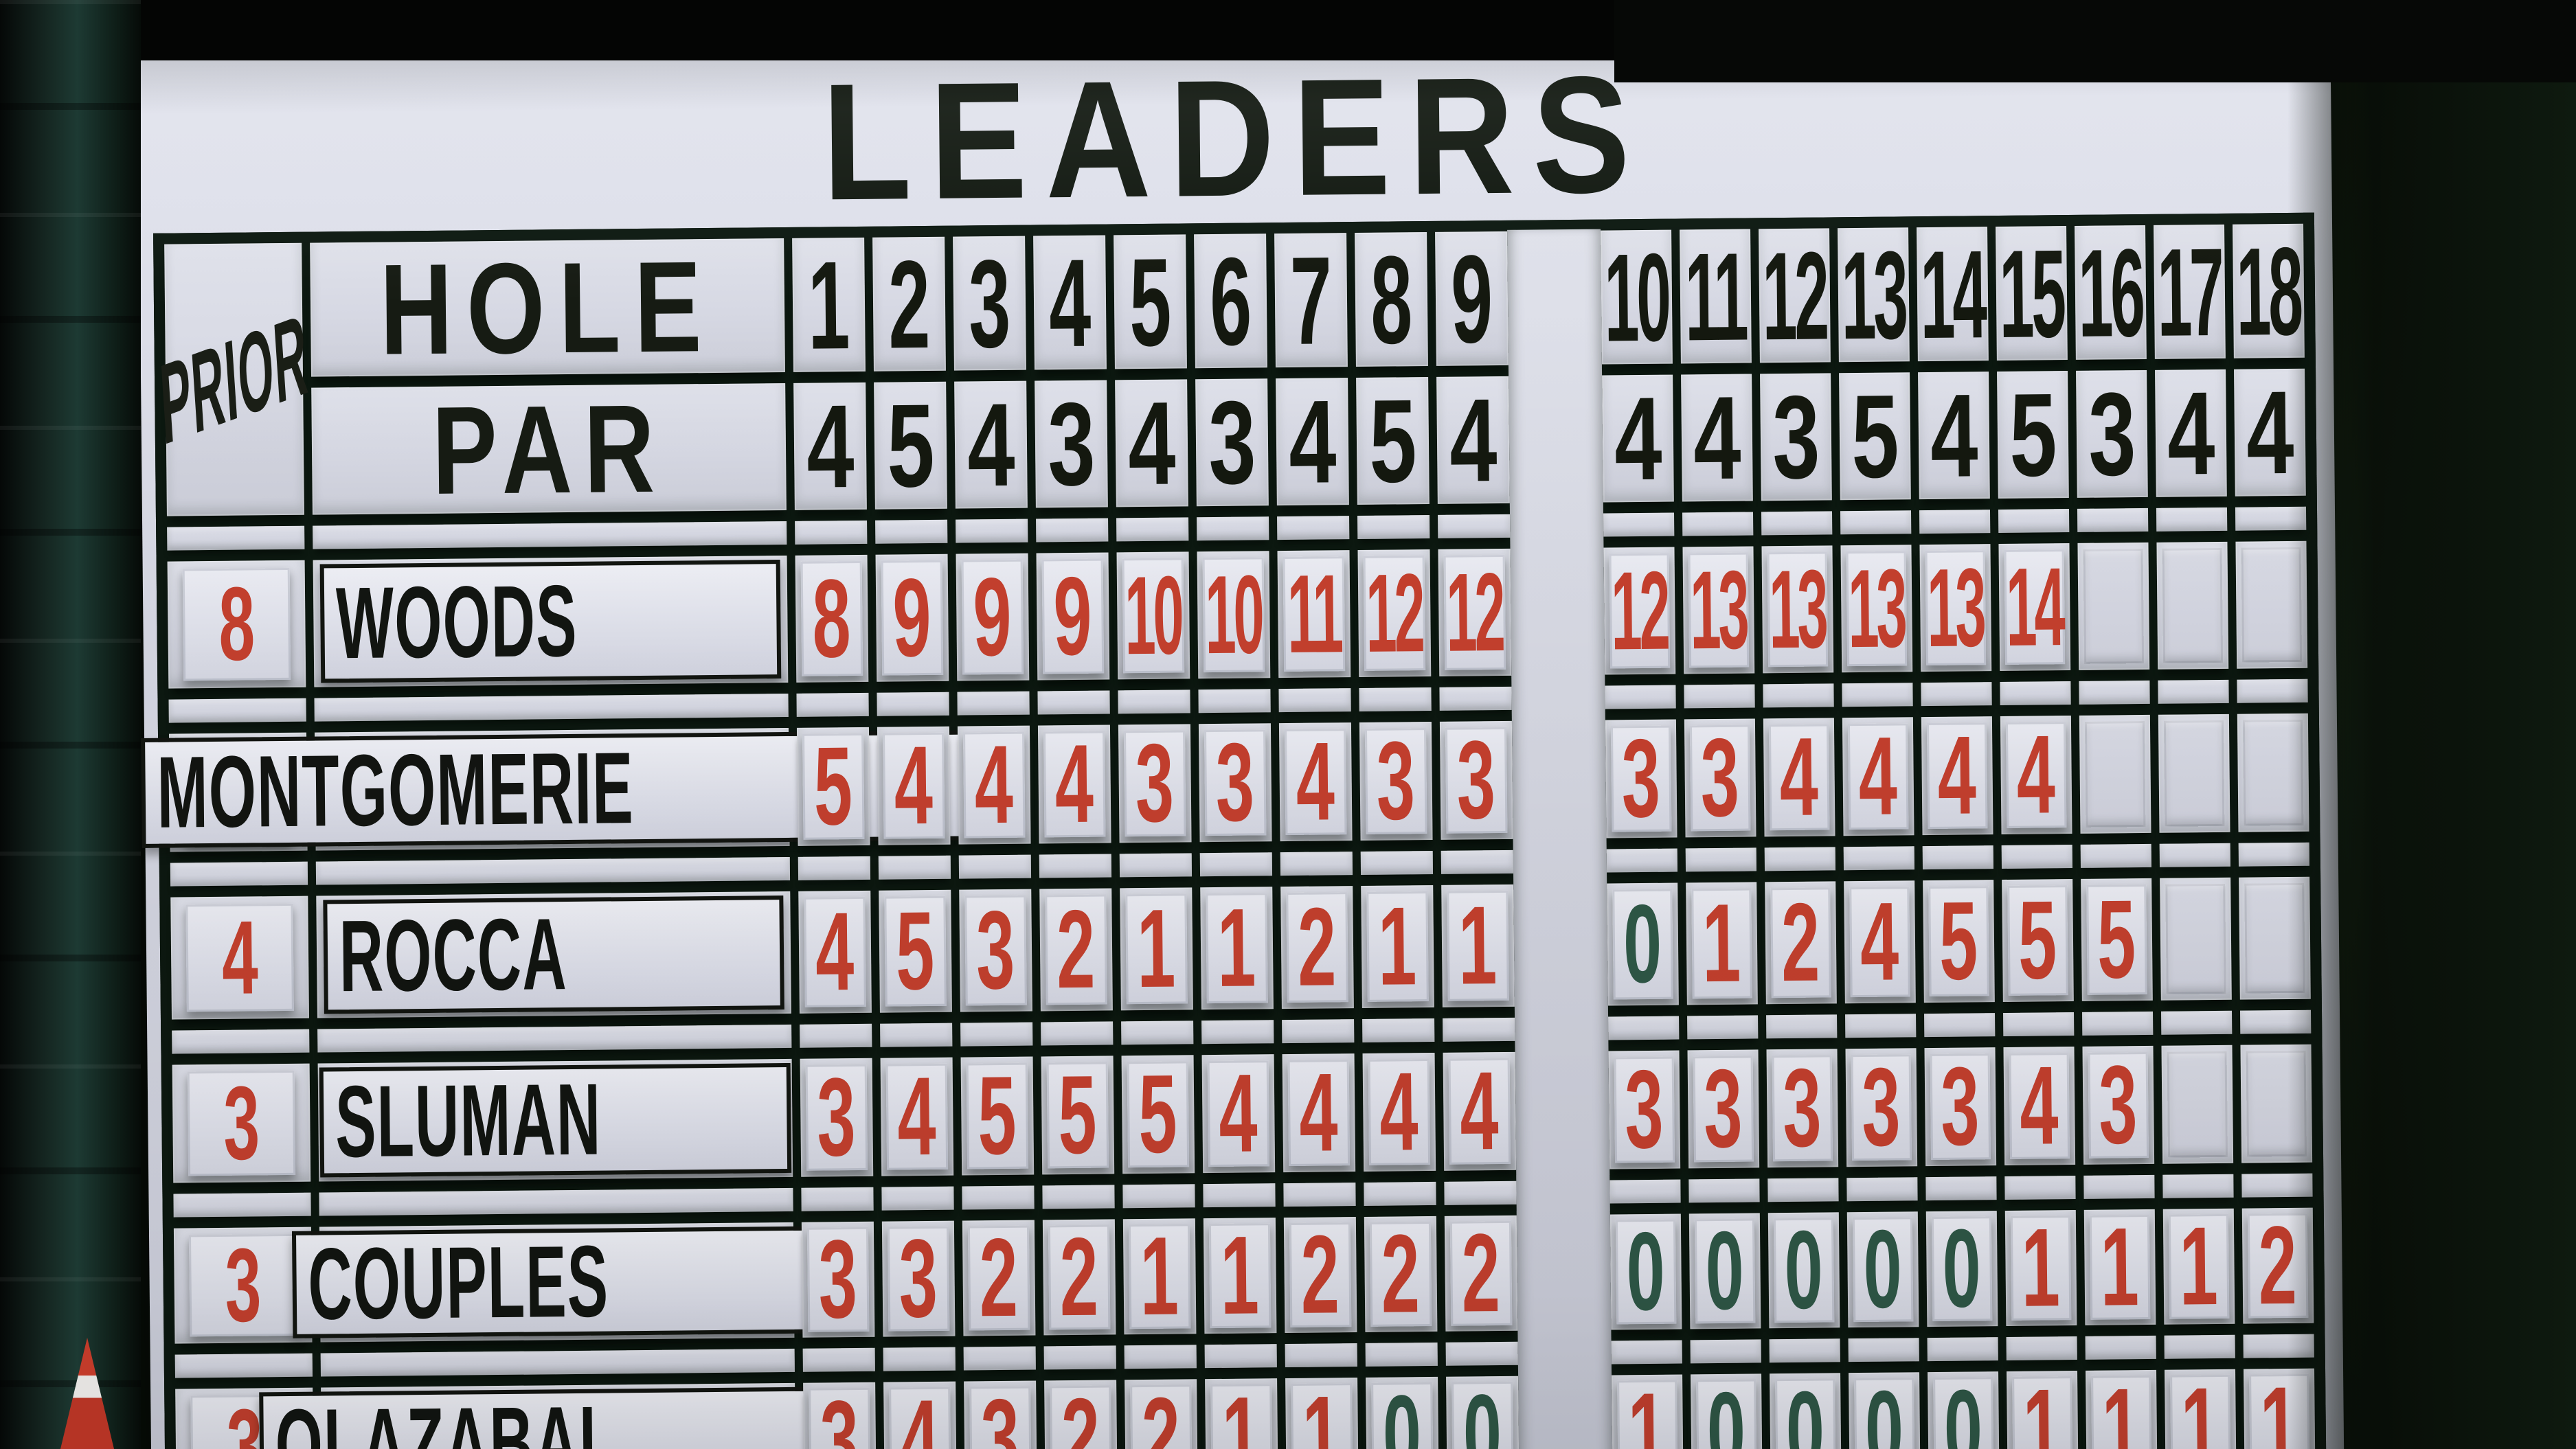 The height and width of the screenshot is (1449, 2576). I want to click on hole-number-cell: 13, so click(1874, 295).